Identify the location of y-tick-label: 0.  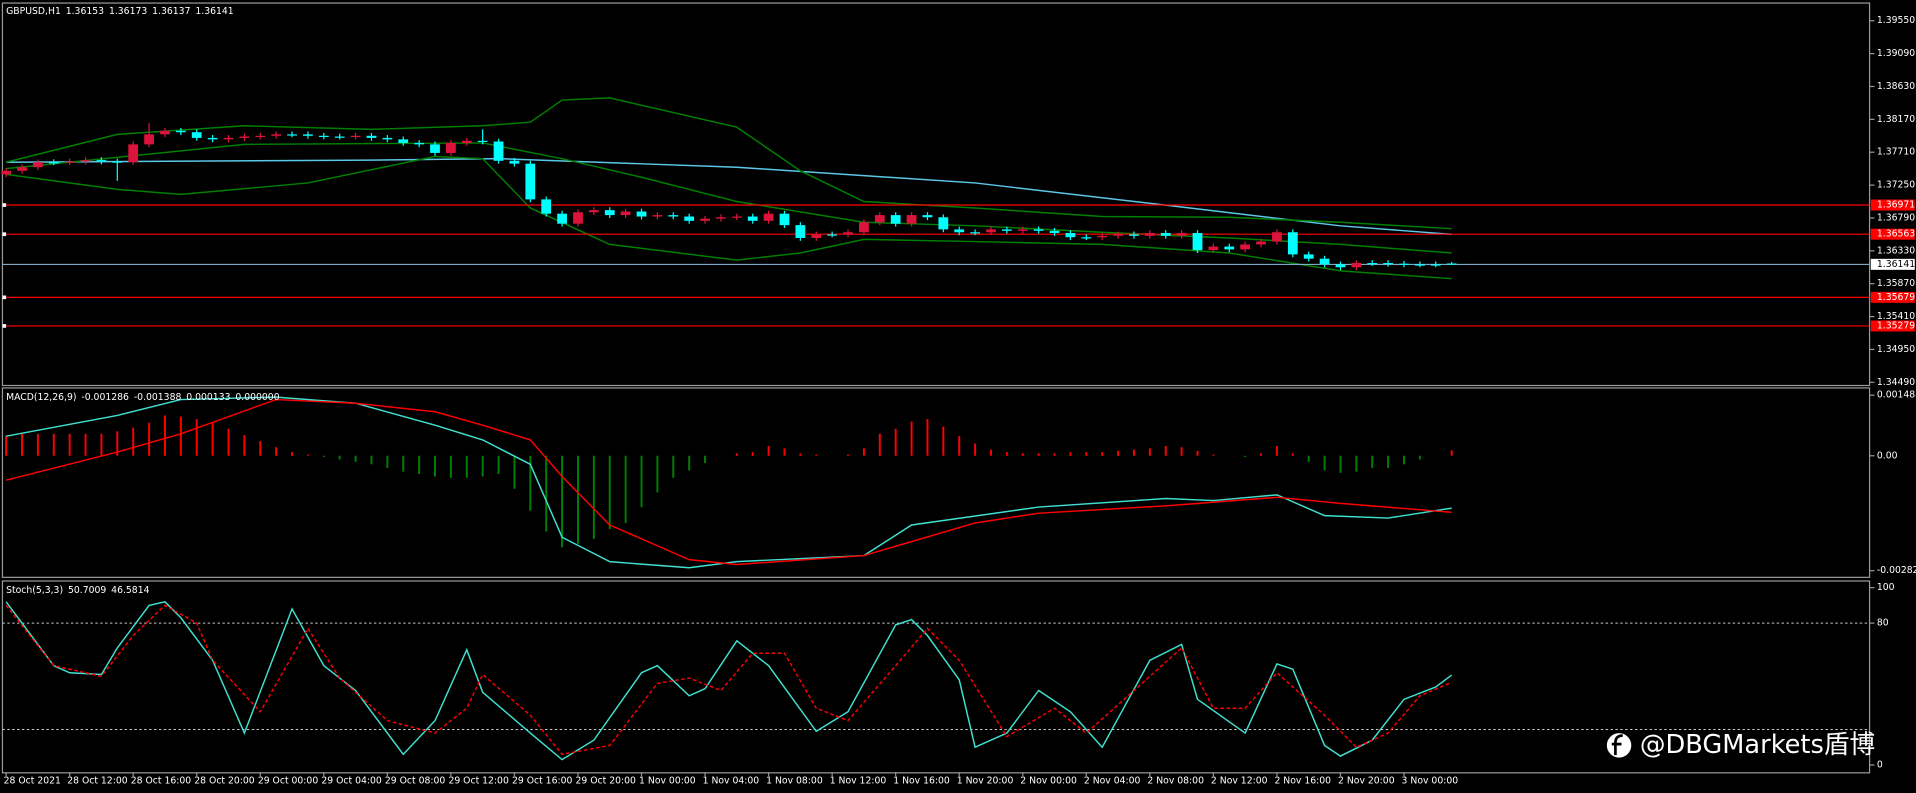
(1880, 764).